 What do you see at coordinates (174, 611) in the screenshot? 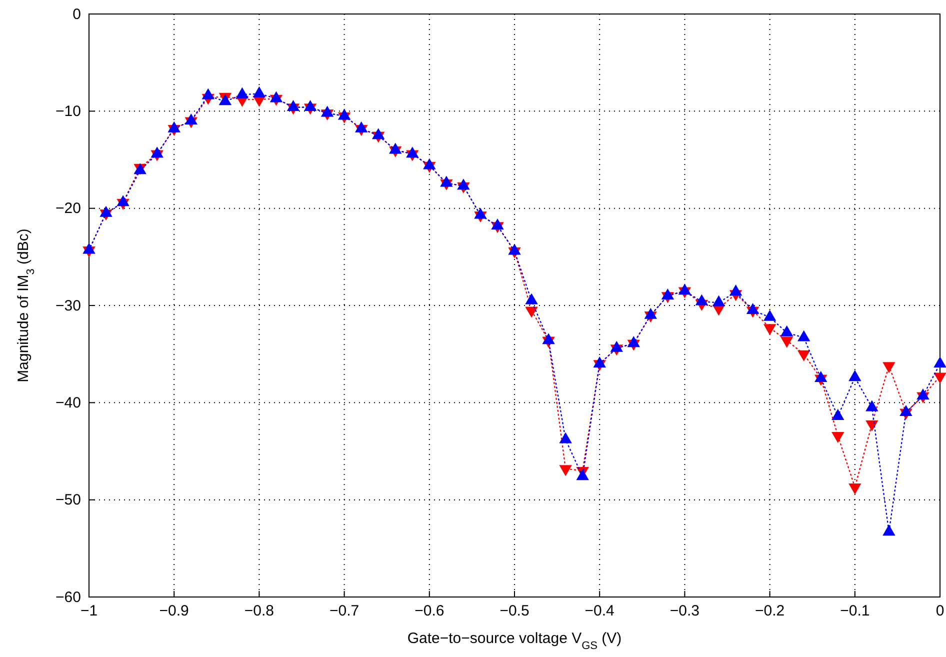
I see `x-tick-label: −0.9` at bounding box center [174, 611].